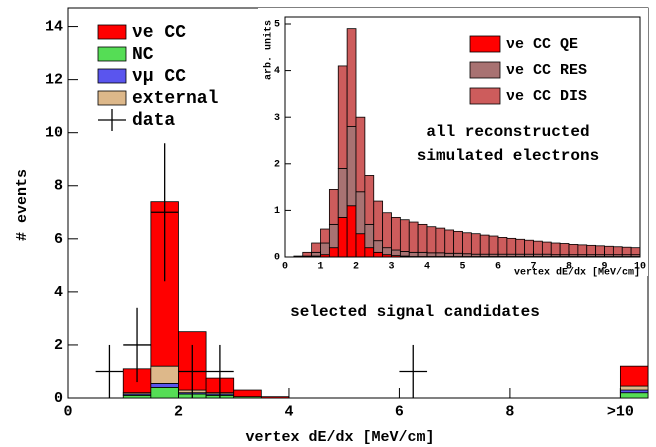 Image resolution: width=656 pixels, height=447 pixels. I want to click on inset-annotation: all reconstructed, so click(507, 132).